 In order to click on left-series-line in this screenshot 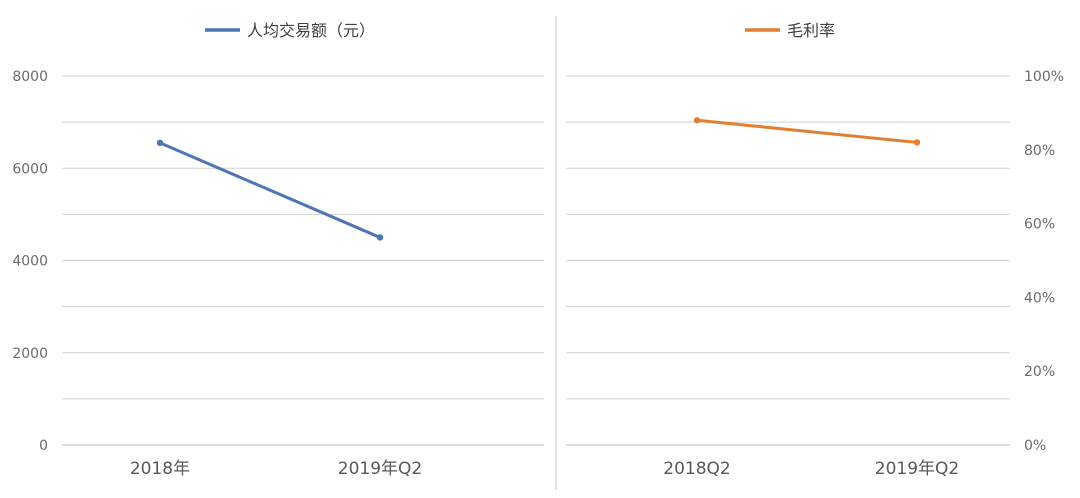, I will do `click(270, 190)`.